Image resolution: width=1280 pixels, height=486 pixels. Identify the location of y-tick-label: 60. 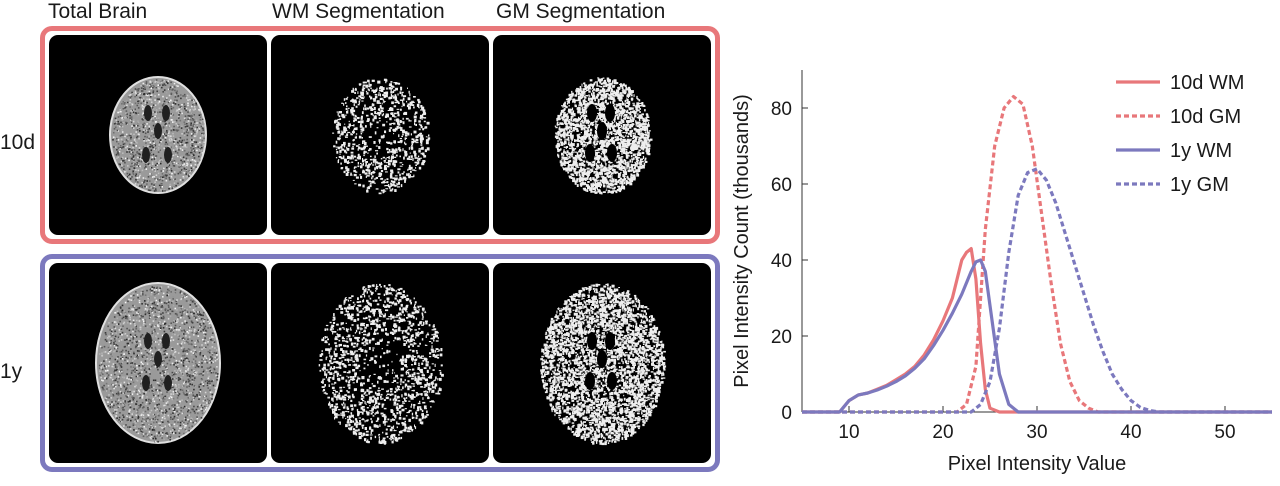
(781, 185).